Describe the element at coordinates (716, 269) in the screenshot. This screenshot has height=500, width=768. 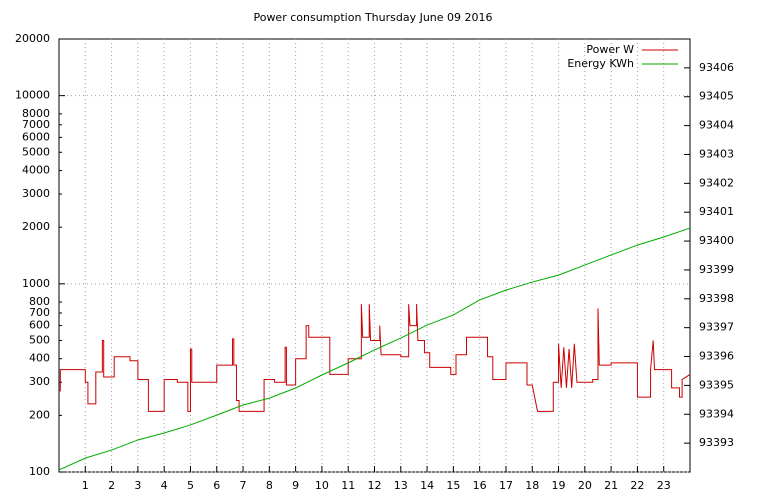
I see `y2-tick-label: 93399` at that location.